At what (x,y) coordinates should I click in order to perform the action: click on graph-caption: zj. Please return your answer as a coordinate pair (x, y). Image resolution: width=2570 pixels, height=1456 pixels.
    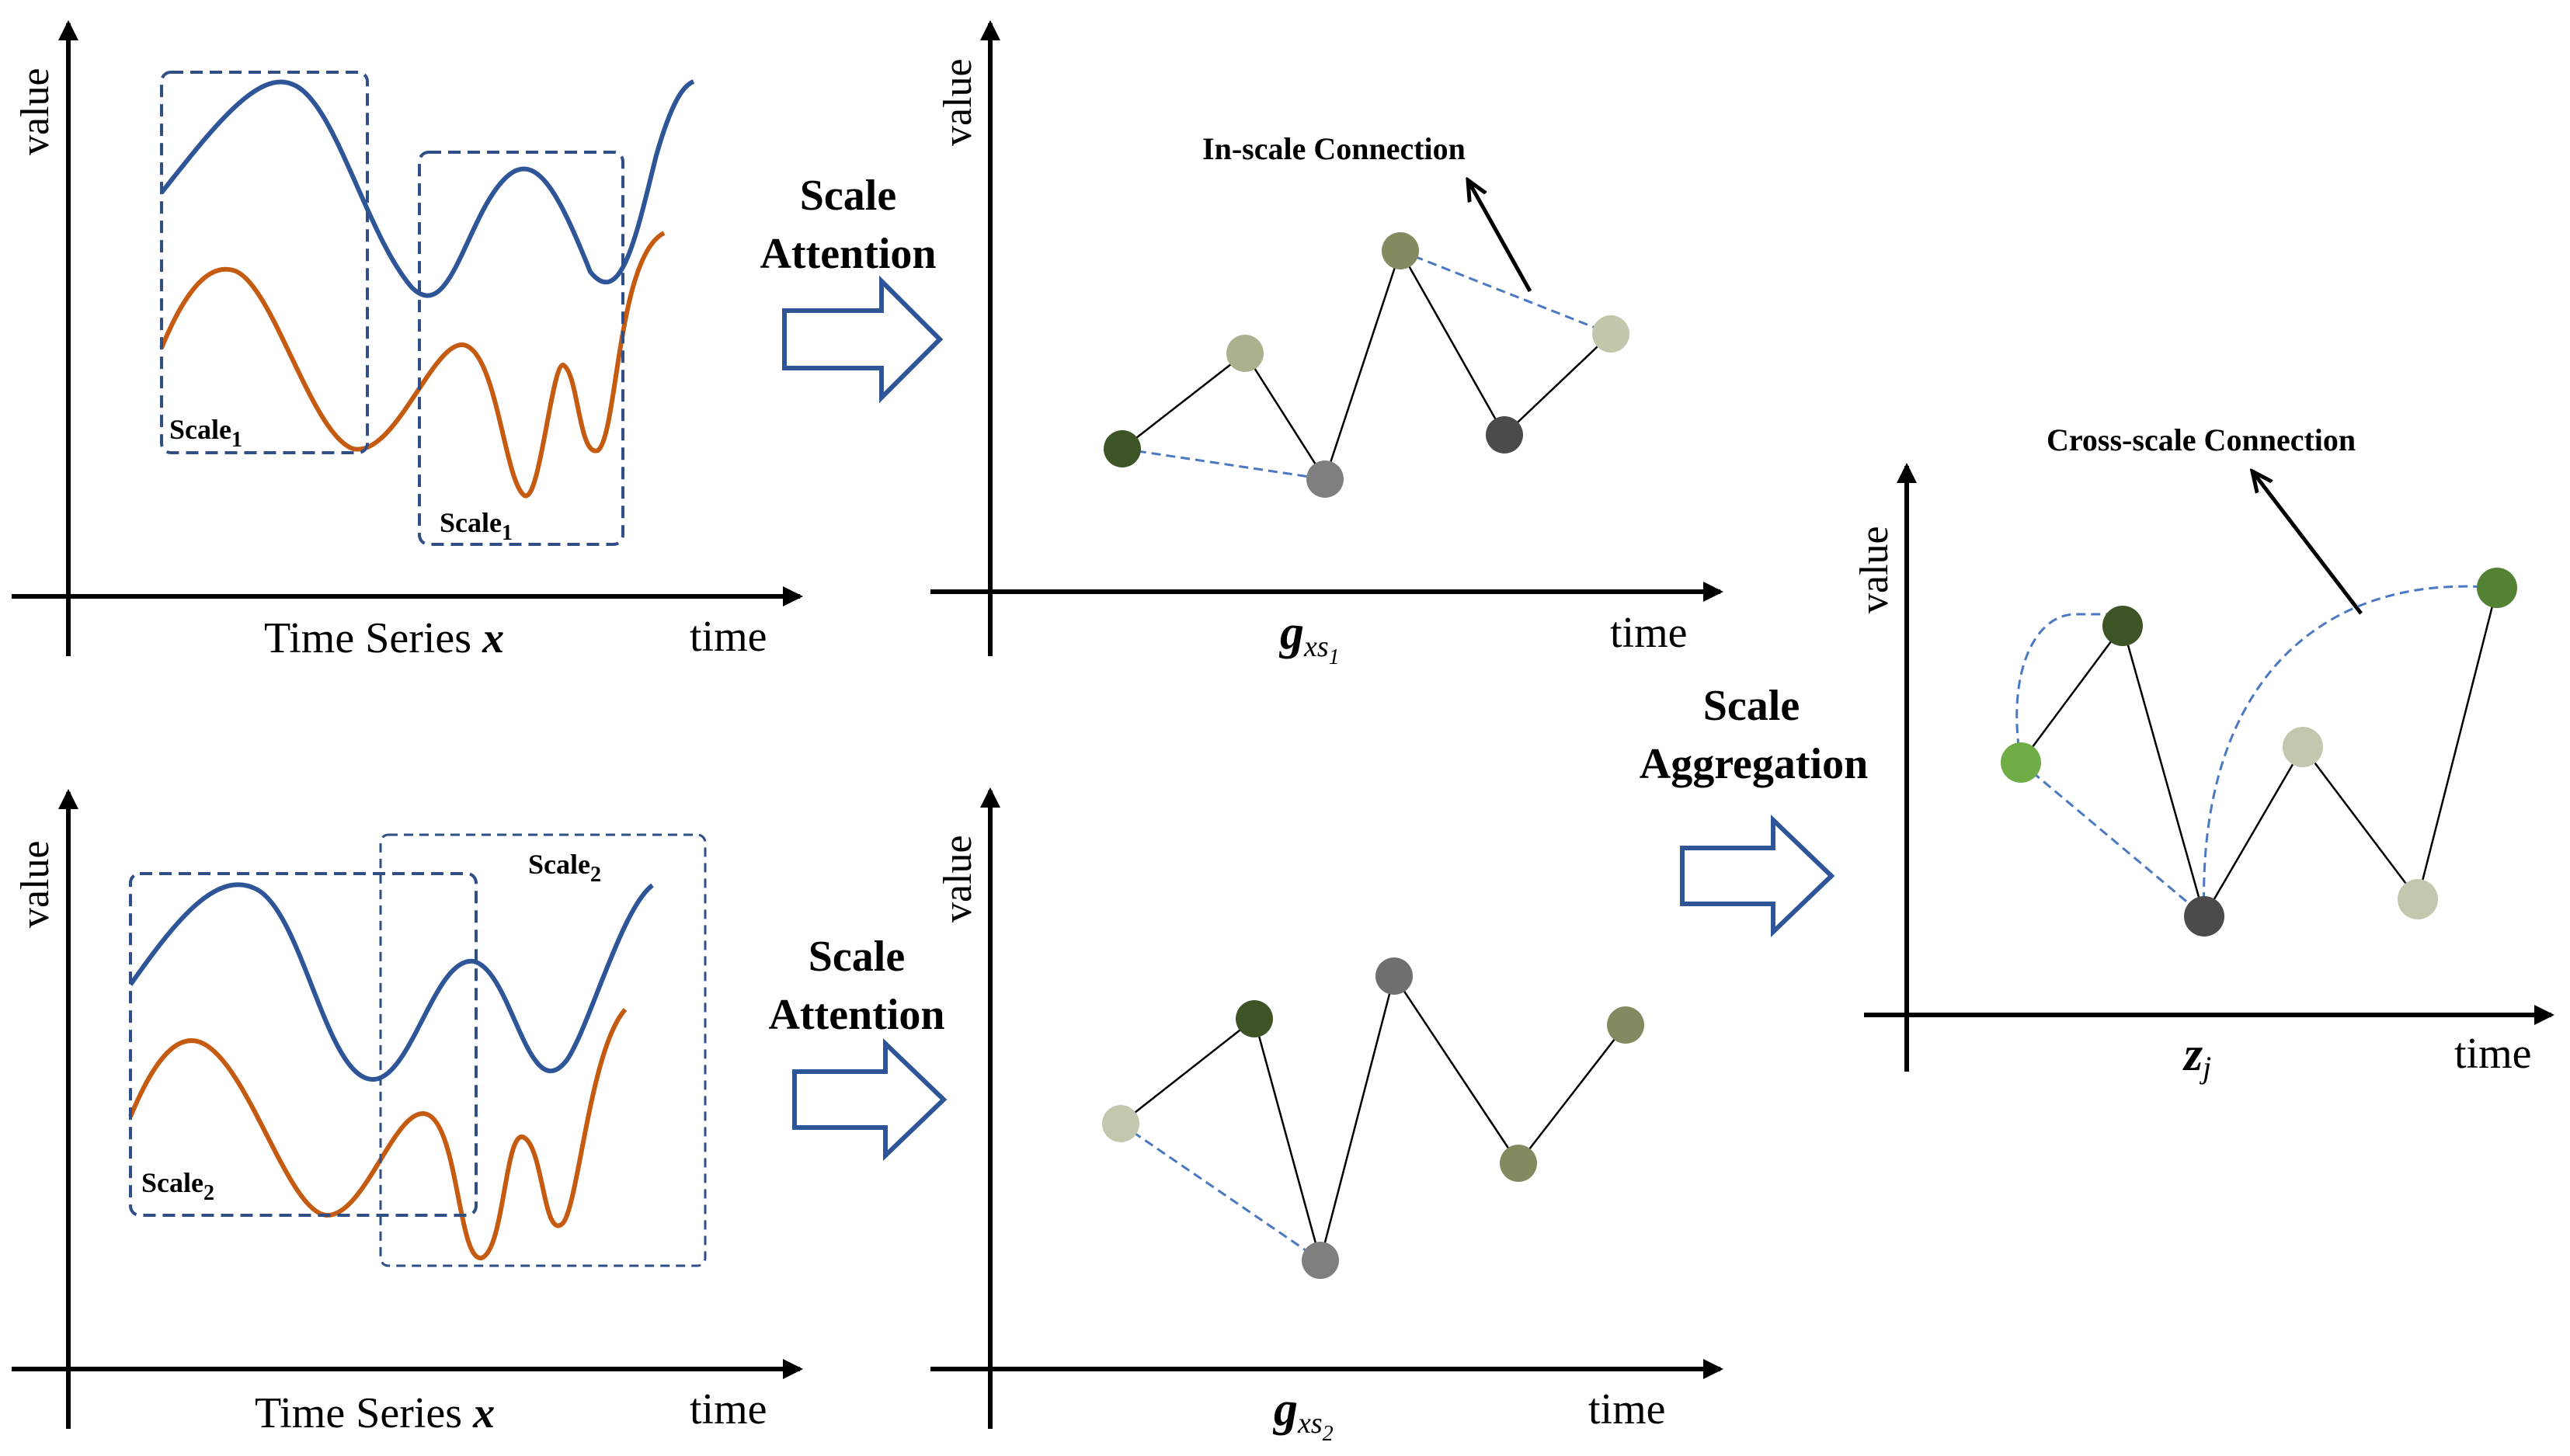
    Looking at the image, I should click on (2196, 1056).